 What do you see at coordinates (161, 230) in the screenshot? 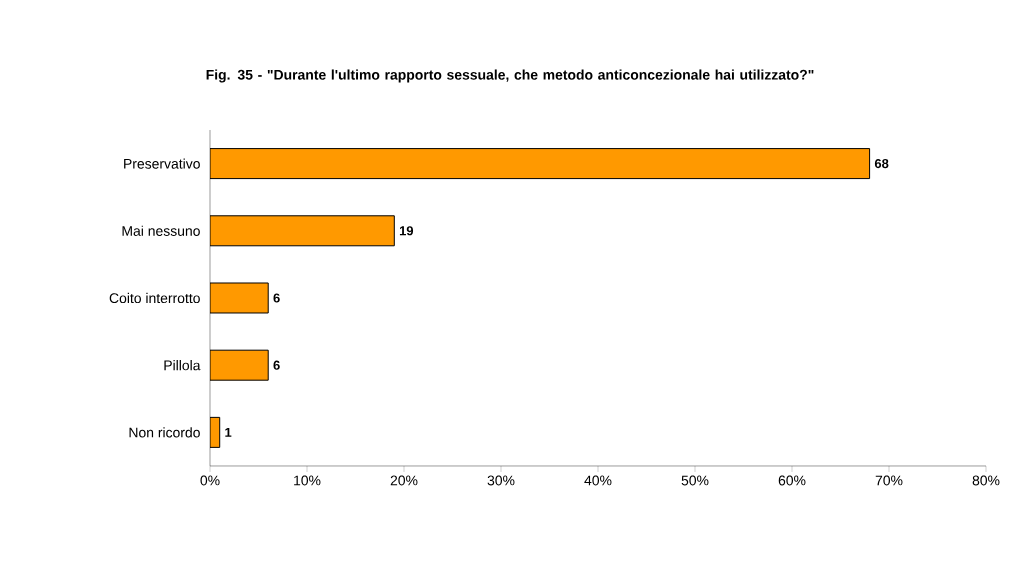
I see `y-tick-label: Mai nessuno` at bounding box center [161, 230].